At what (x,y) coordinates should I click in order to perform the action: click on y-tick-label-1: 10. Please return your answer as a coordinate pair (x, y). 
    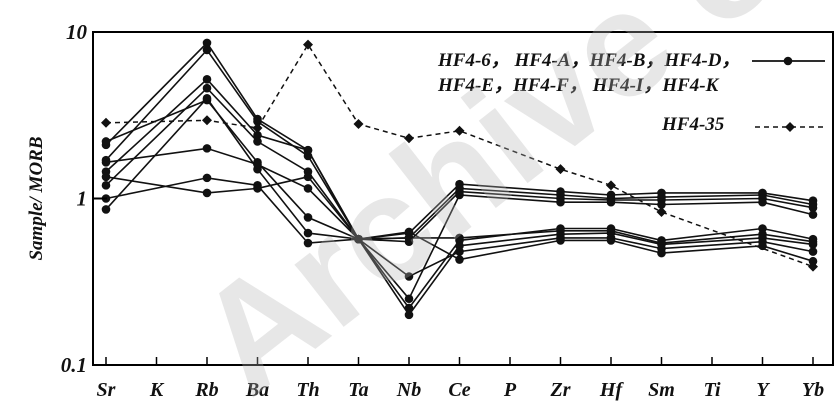
    Looking at the image, I should click on (77, 32).